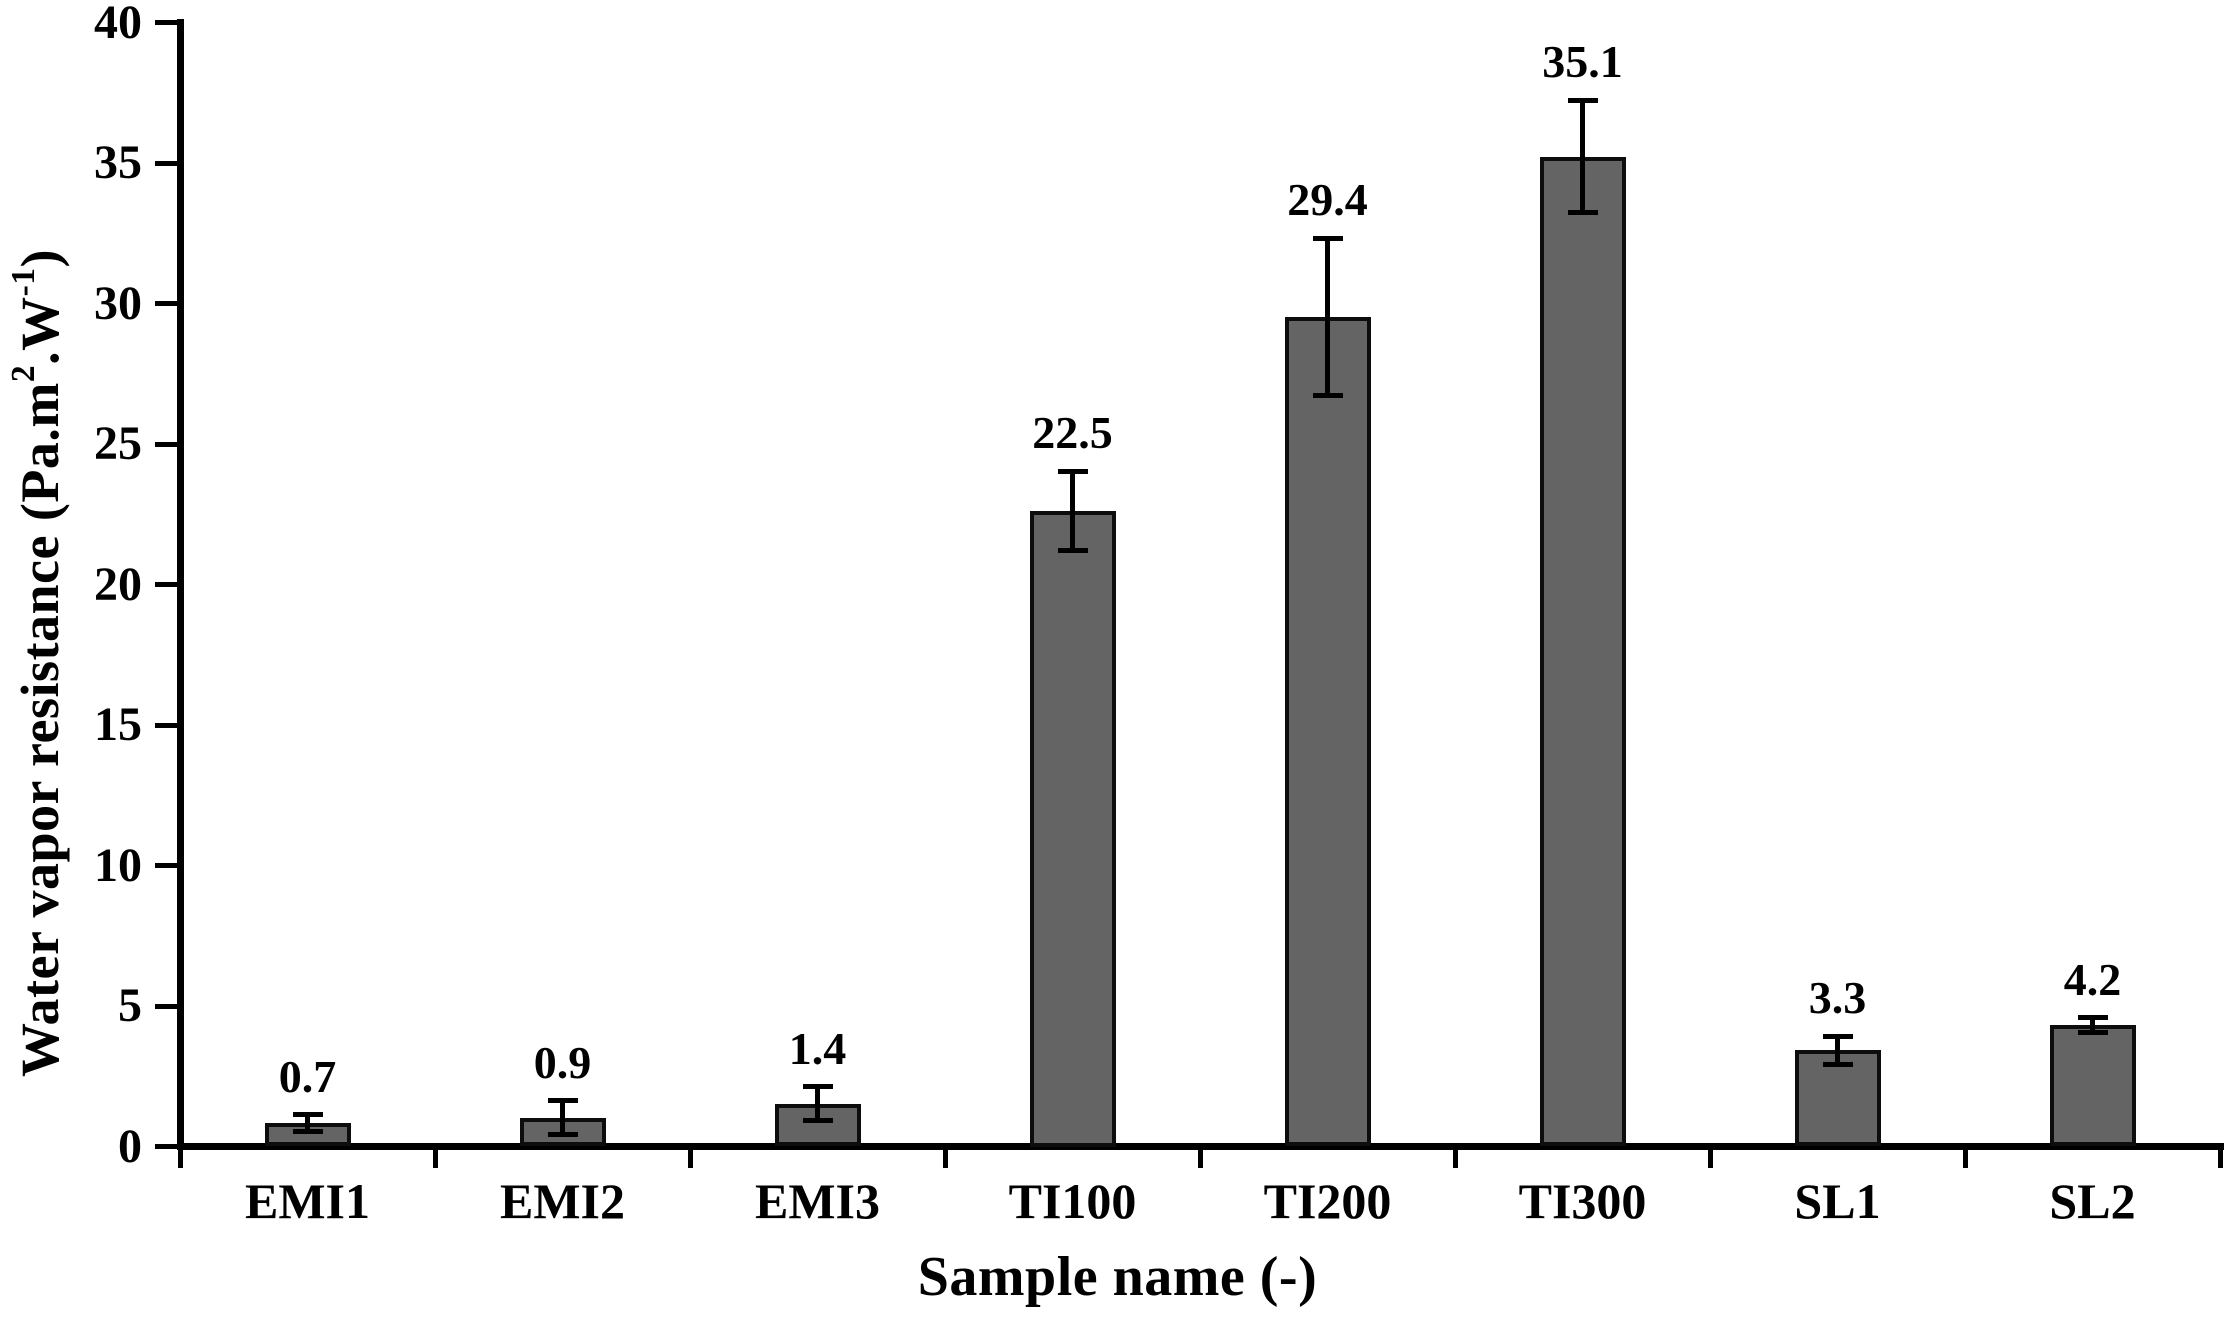 The width and height of the screenshot is (2235, 1331). Describe the element at coordinates (118, 24) in the screenshot. I see `y-tick-label: 40` at that location.